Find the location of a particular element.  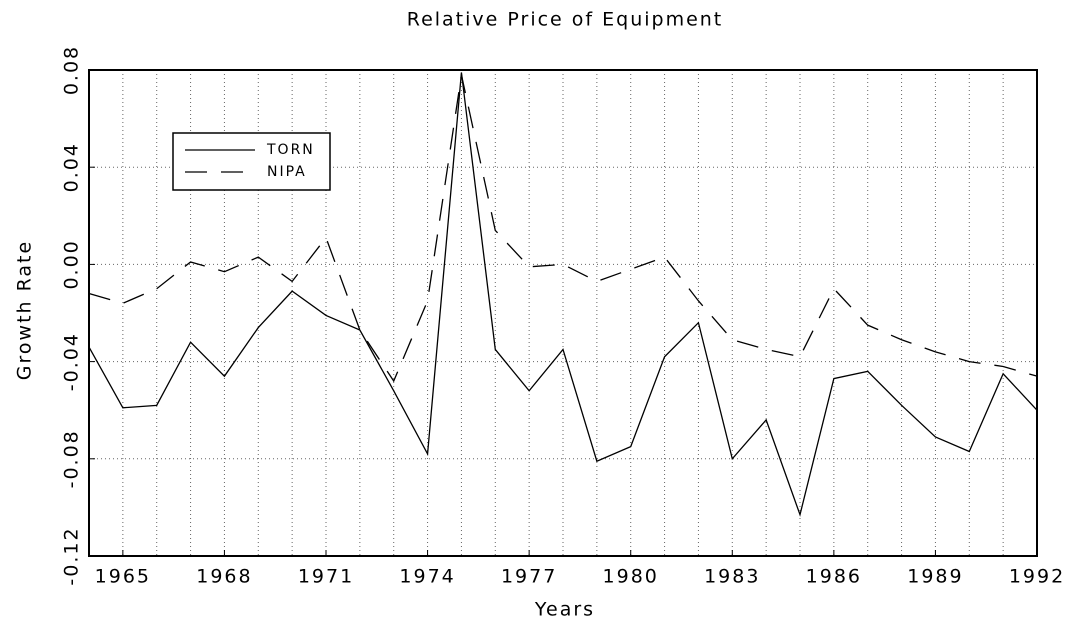

x-tick-label: 1974 is located at coordinates (427, 577).